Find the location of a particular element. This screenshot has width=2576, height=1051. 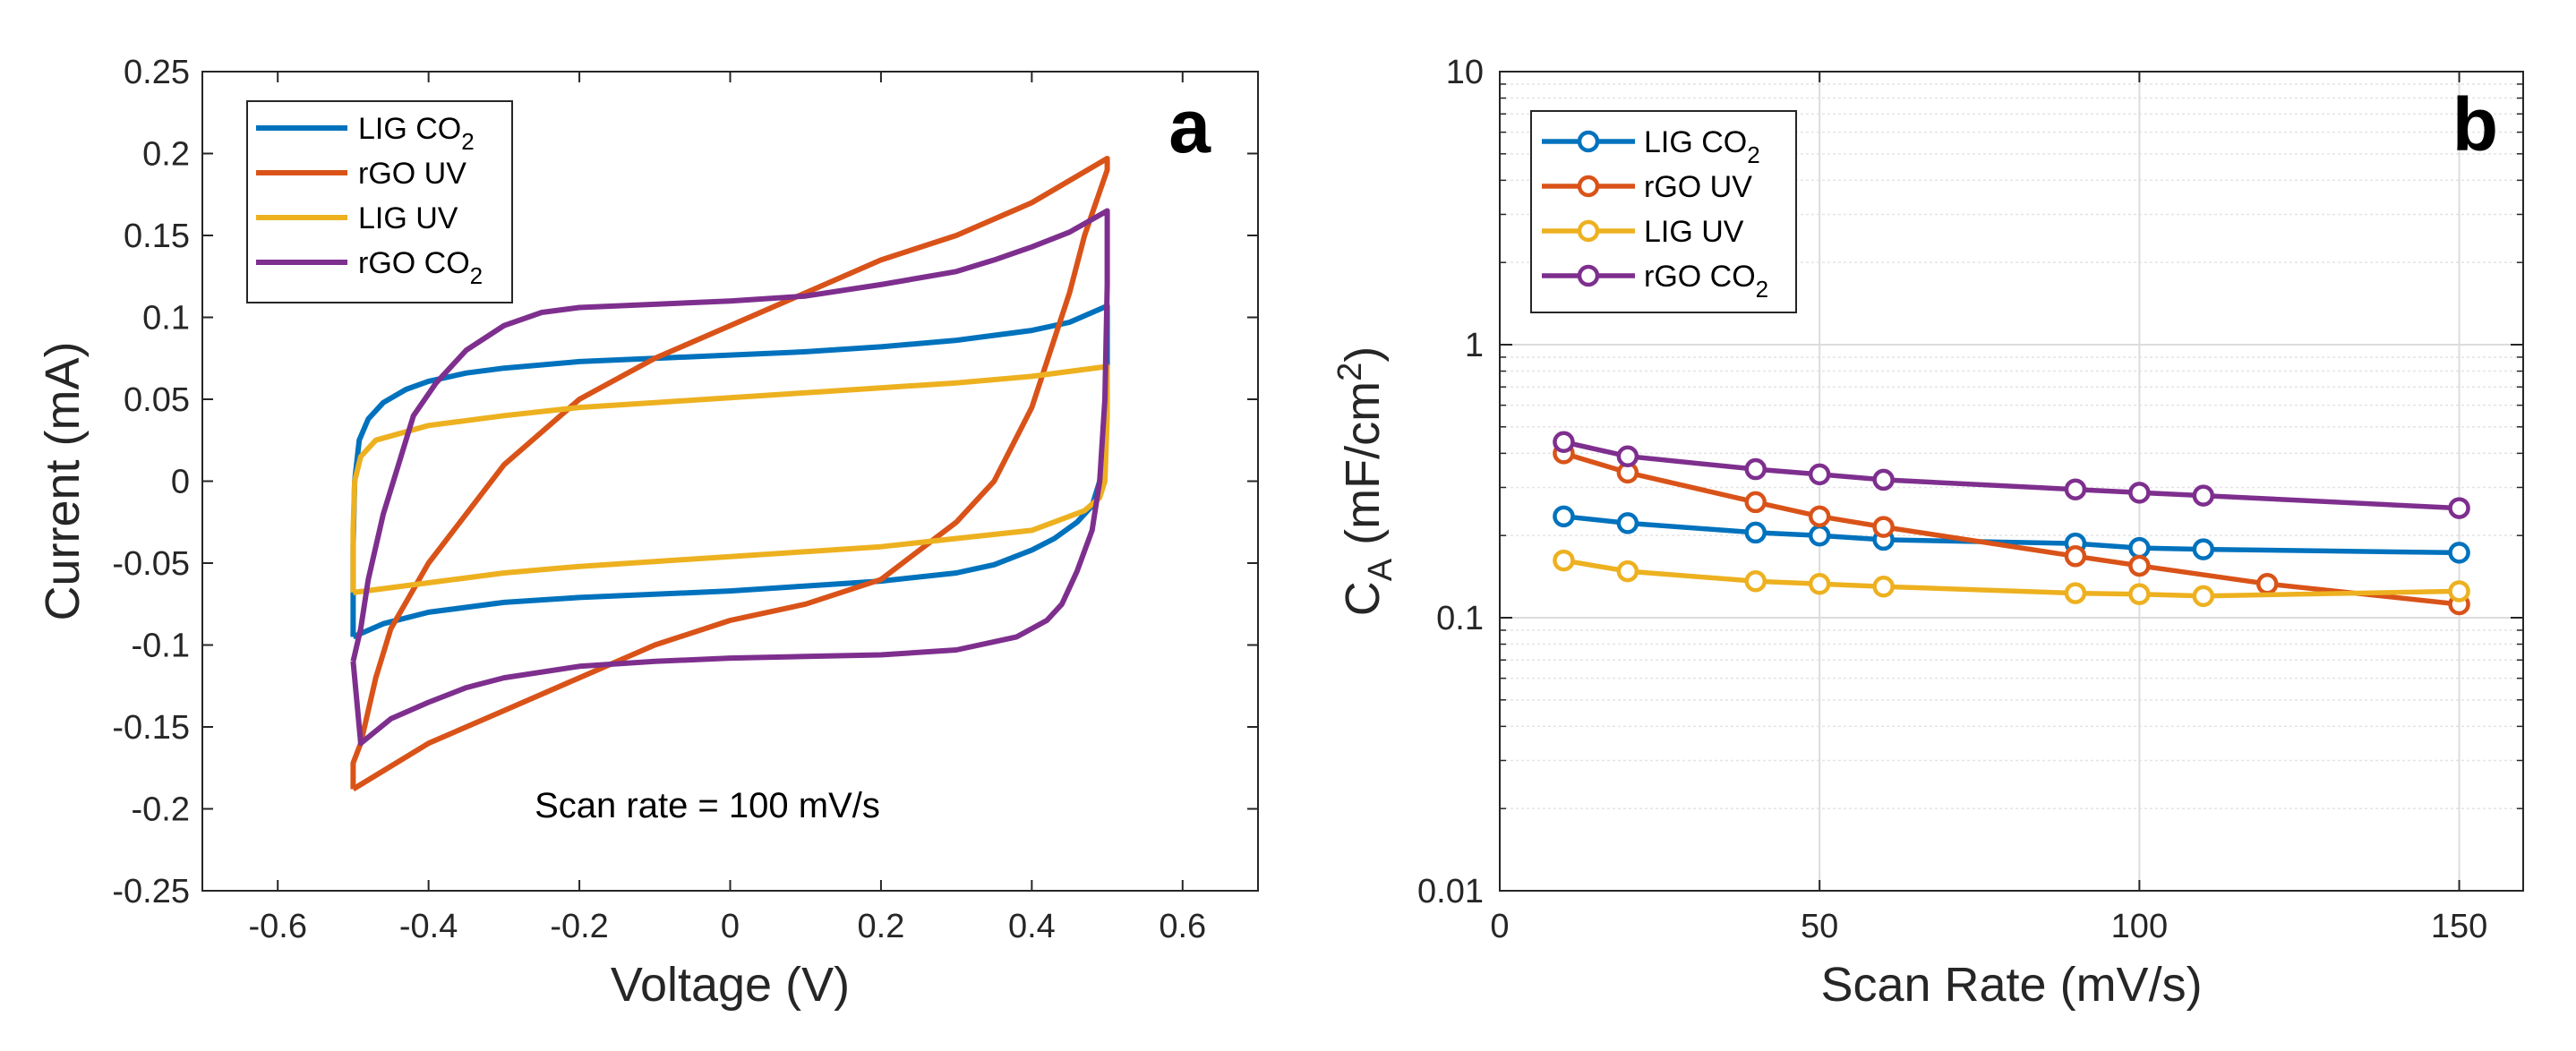

x-axis-label-a: Voltage (V) is located at coordinates (730, 985).